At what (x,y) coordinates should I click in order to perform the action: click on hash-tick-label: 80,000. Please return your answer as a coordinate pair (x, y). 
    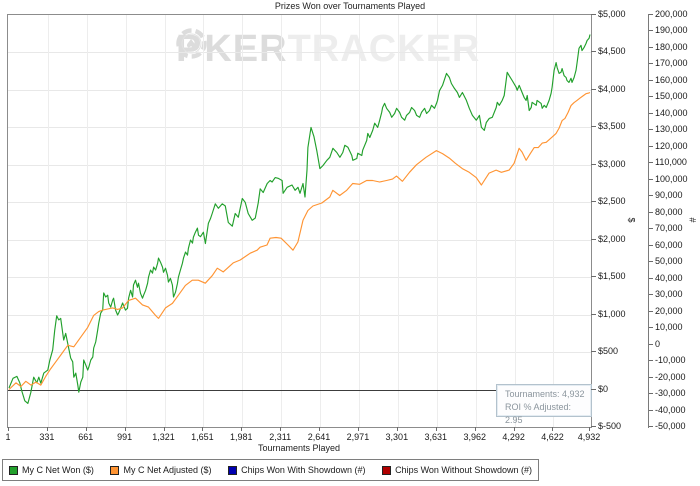
    Looking at the image, I should click on (669, 211).